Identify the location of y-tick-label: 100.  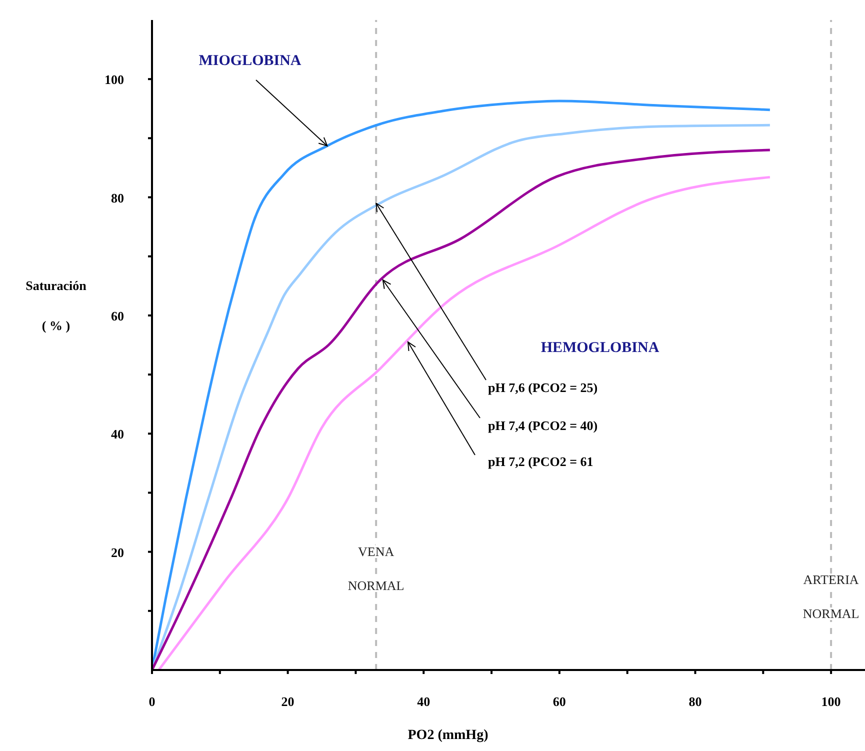
(114, 80).